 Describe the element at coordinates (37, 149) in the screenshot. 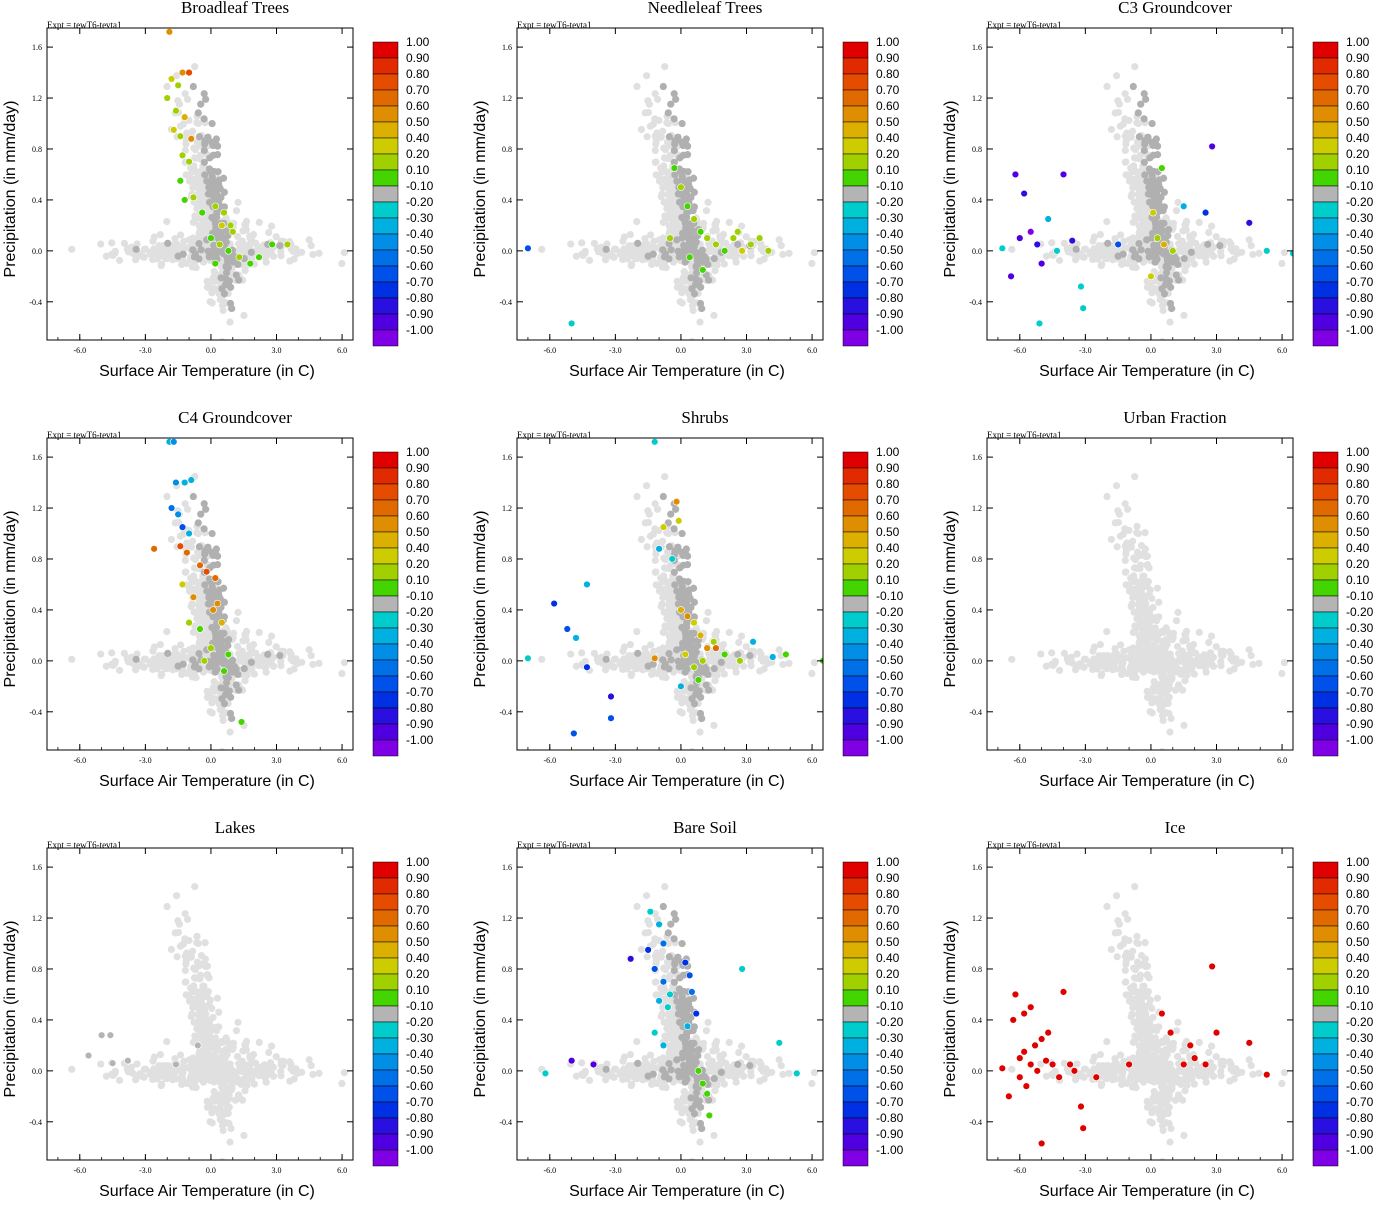

I see `y-tick-label: 0.8` at that location.